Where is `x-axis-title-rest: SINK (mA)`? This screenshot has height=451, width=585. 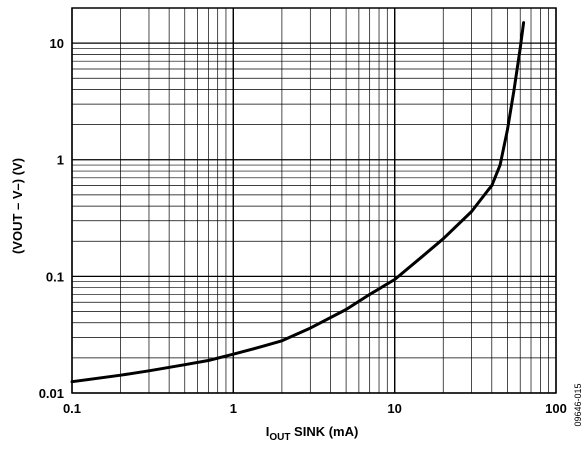
x-axis-title-rest: SINK (mA) is located at coordinates (324, 431).